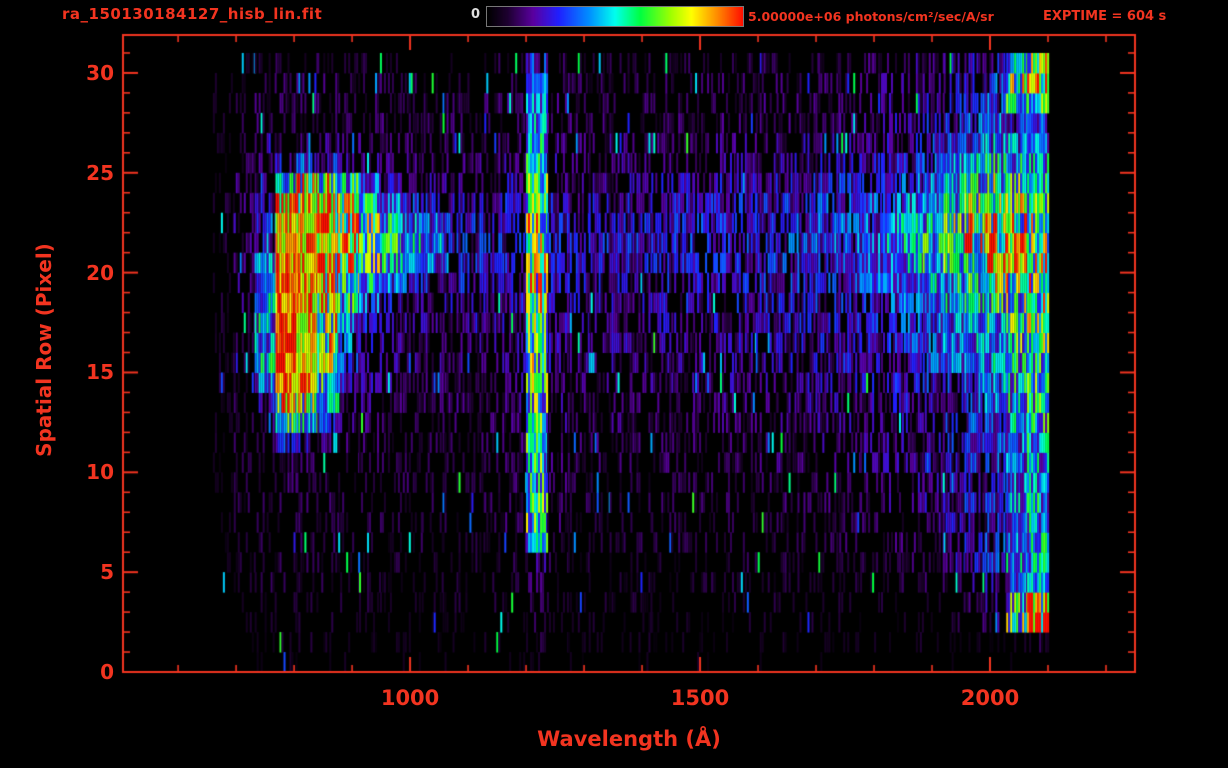 Image resolution: width=1228 pixels, height=768 pixels. Describe the element at coordinates (629, 739) in the screenshot. I see `x-axis-title: Wavelength (Å)` at that location.